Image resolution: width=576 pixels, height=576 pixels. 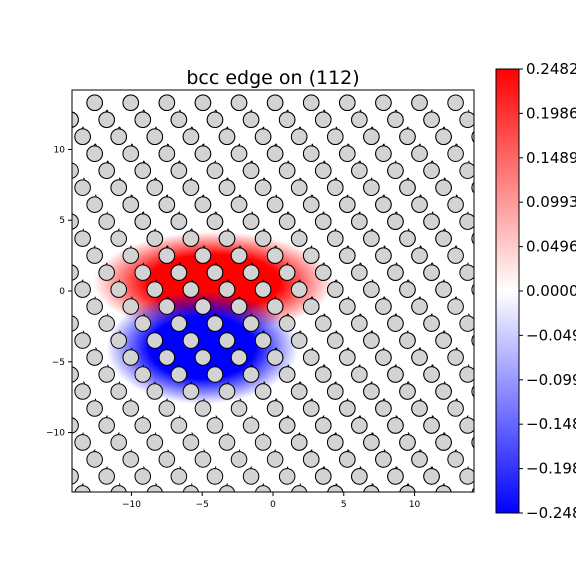 I want to click on colorbar-tick-label: −0.148, so click(x=551, y=424).